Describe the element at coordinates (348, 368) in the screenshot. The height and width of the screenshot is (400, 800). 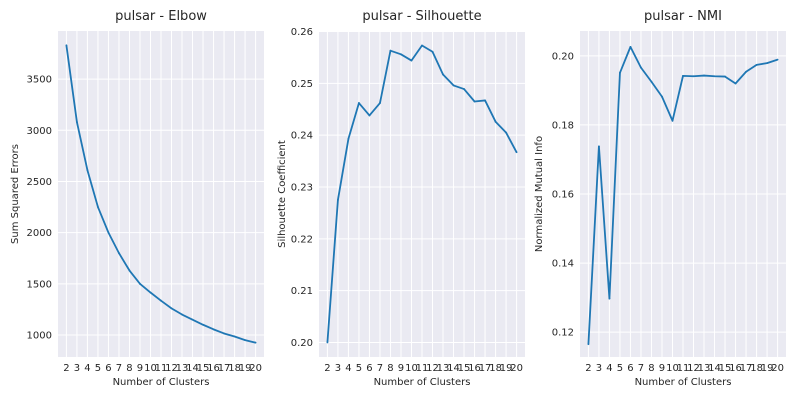
I see `silhouette-x-tick-label: 4` at that location.